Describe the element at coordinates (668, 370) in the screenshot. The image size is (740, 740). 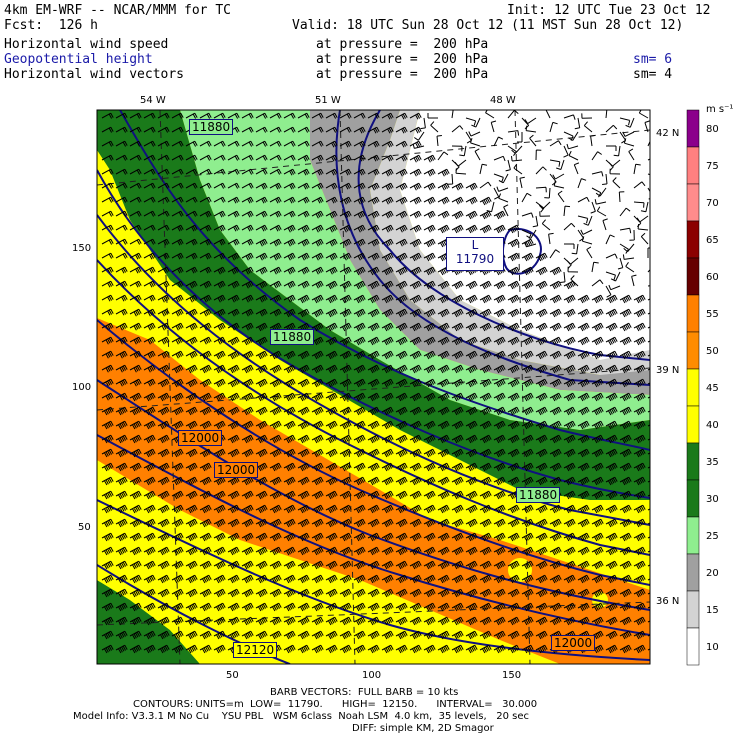
I see `lat-label: 39 N` at that location.